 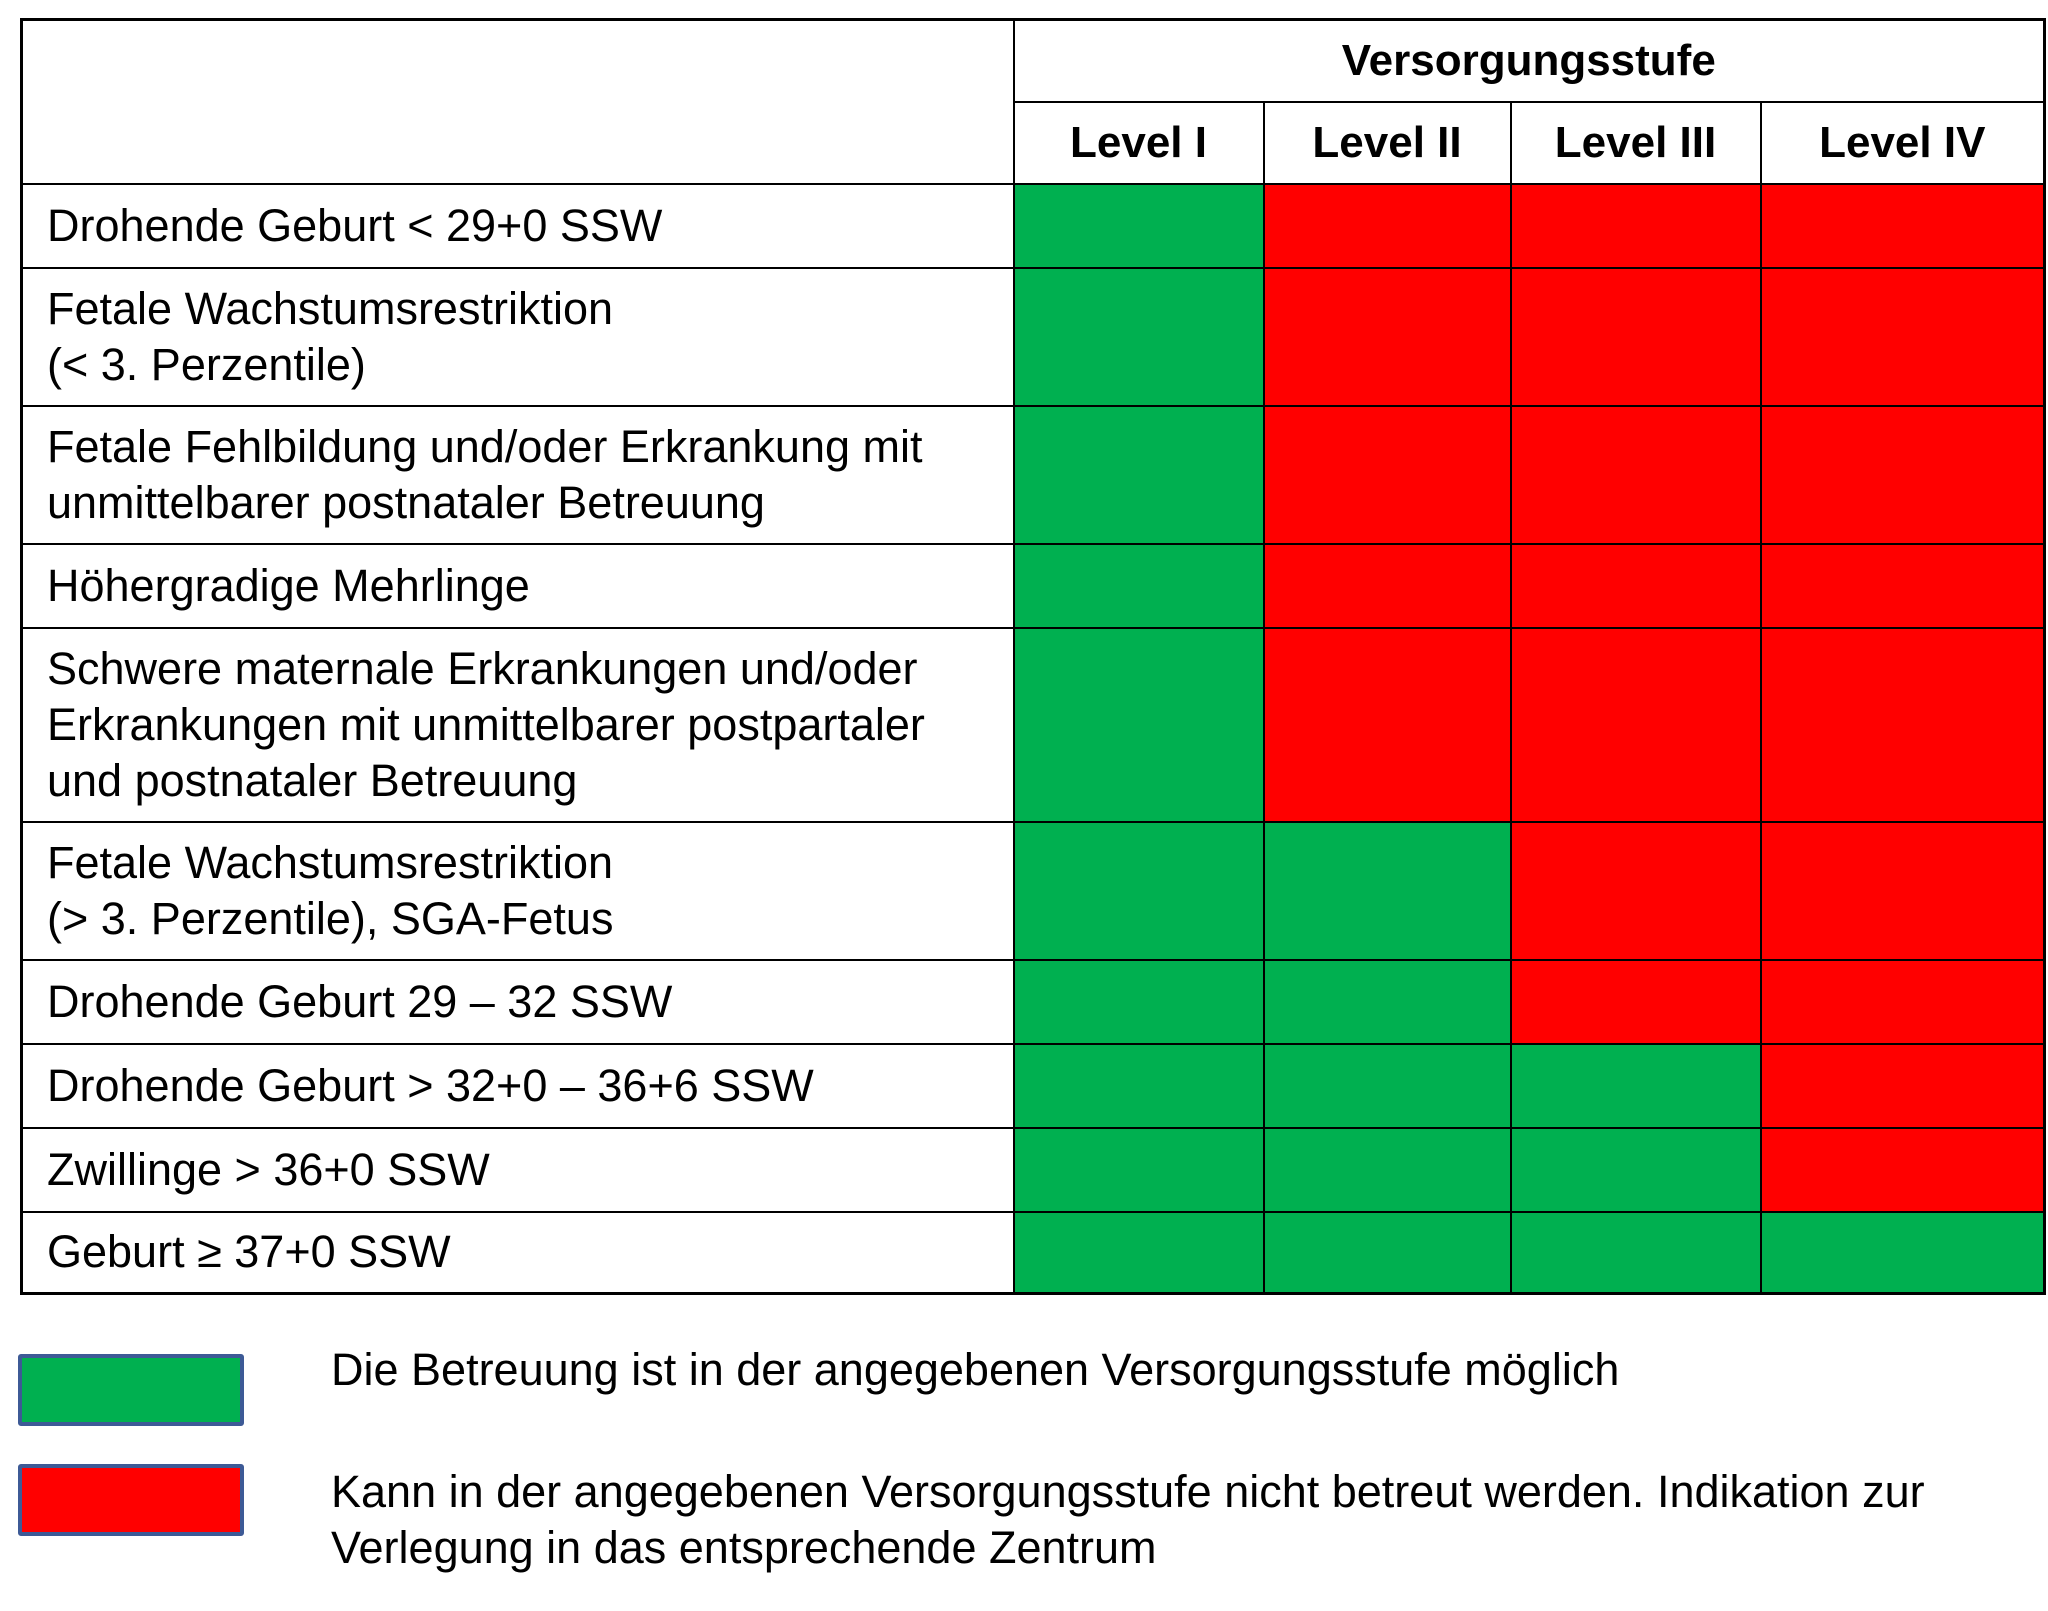 What do you see at coordinates (517, 101) in the screenshot?
I see `corner-cell` at bounding box center [517, 101].